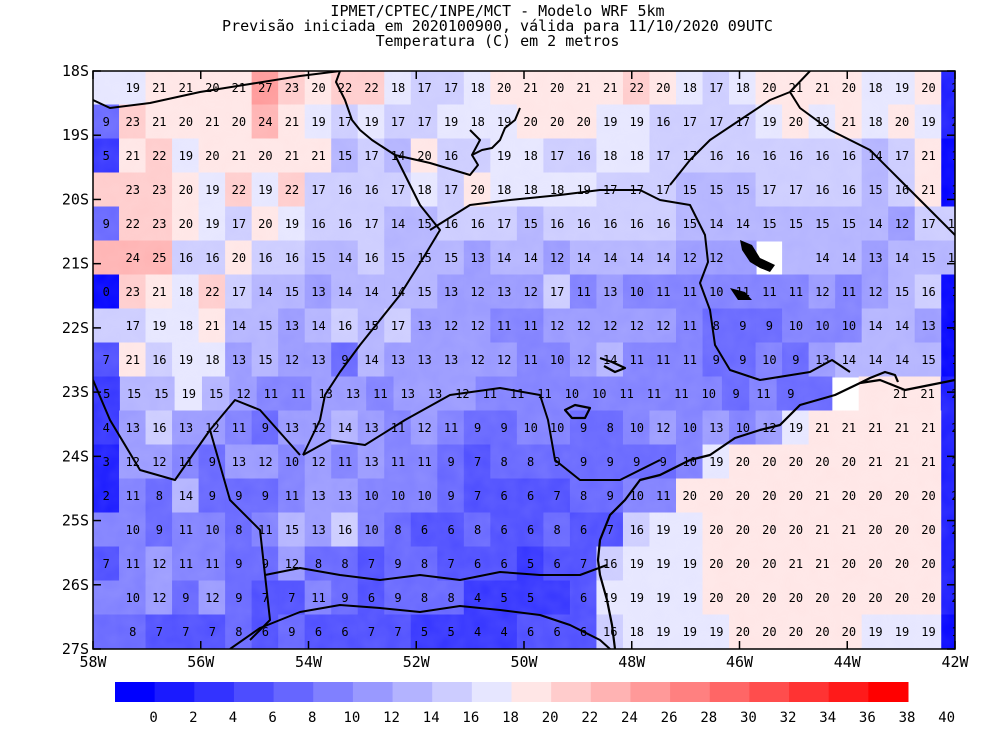 Image resolution: width=995 pixels, height=742 pixels. Describe the element at coordinates (849, 326) in the screenshot. I see `temperature-value: 10` at that location.